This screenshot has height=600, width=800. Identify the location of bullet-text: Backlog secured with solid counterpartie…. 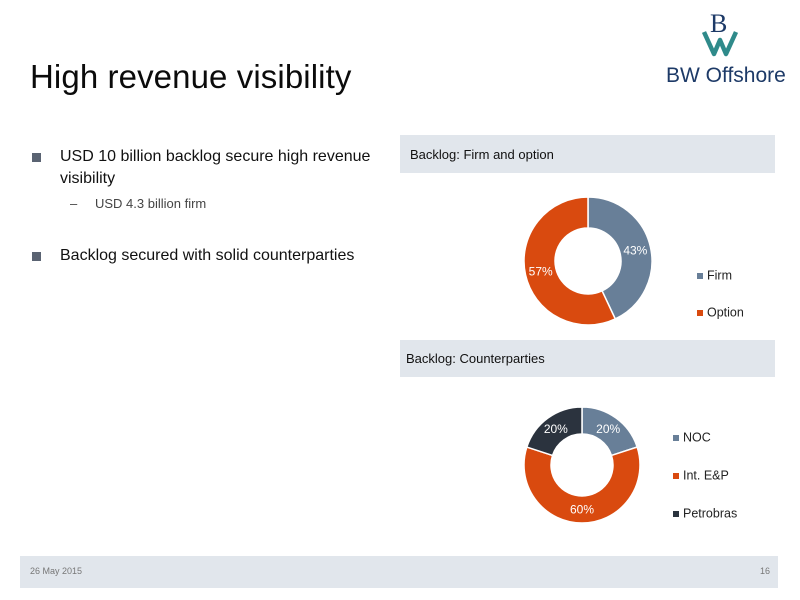
(207, 255).